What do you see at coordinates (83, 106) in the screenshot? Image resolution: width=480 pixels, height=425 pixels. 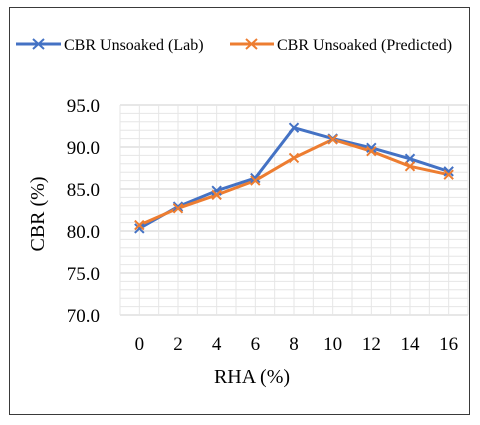 I see `y-tick-label: 95.0` at bounding box center [83, 106].